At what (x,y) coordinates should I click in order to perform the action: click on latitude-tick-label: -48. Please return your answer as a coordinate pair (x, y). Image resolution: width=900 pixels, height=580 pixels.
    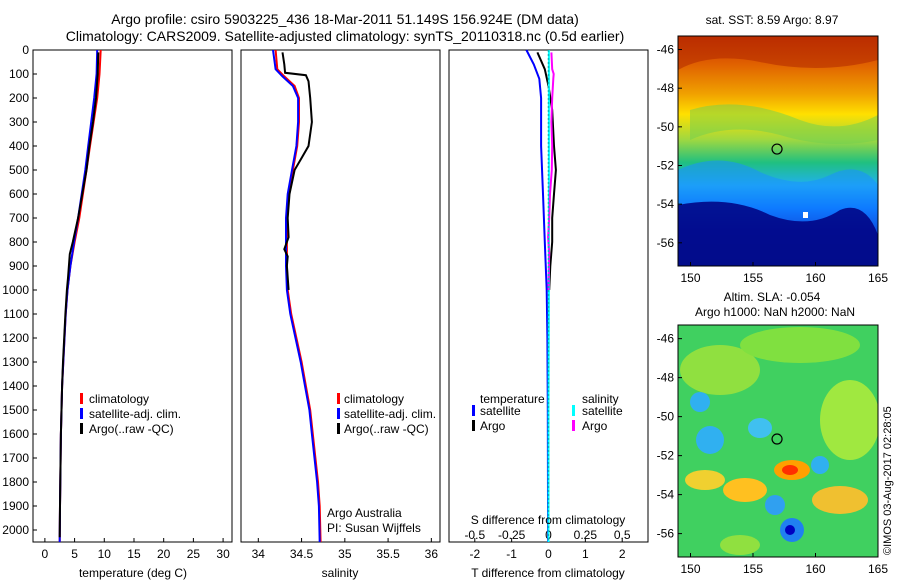
    Looking at the image, I should click on (666, 378).